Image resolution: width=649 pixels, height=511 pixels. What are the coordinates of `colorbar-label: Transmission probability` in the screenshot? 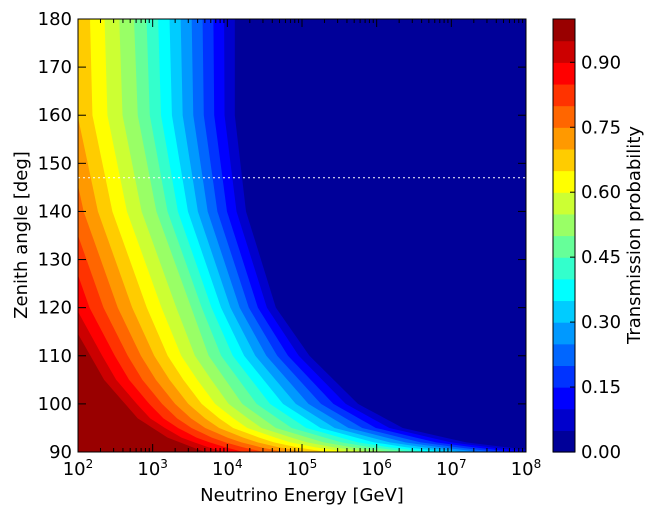 It's located at (634, 235).